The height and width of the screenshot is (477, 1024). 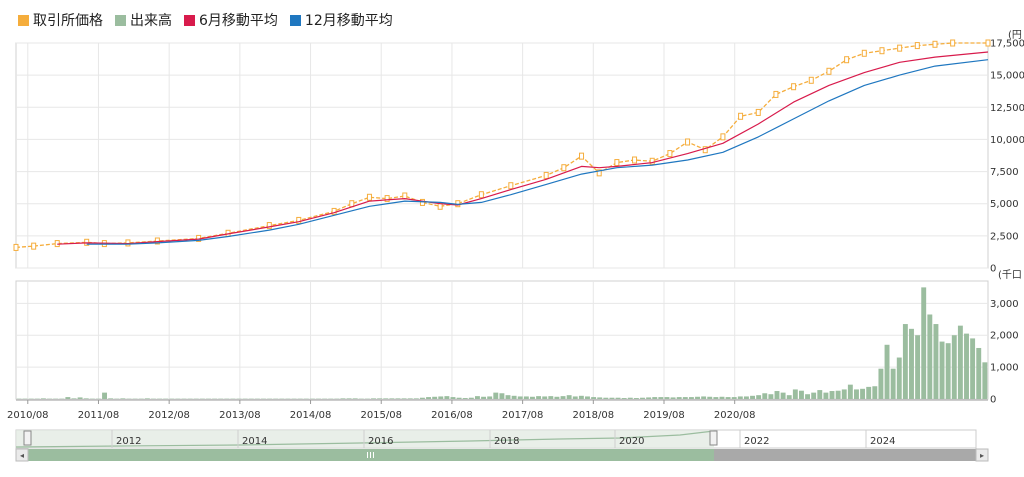 I want to click on price-y-tick-label-0: 0, so click(x=993, y=269).